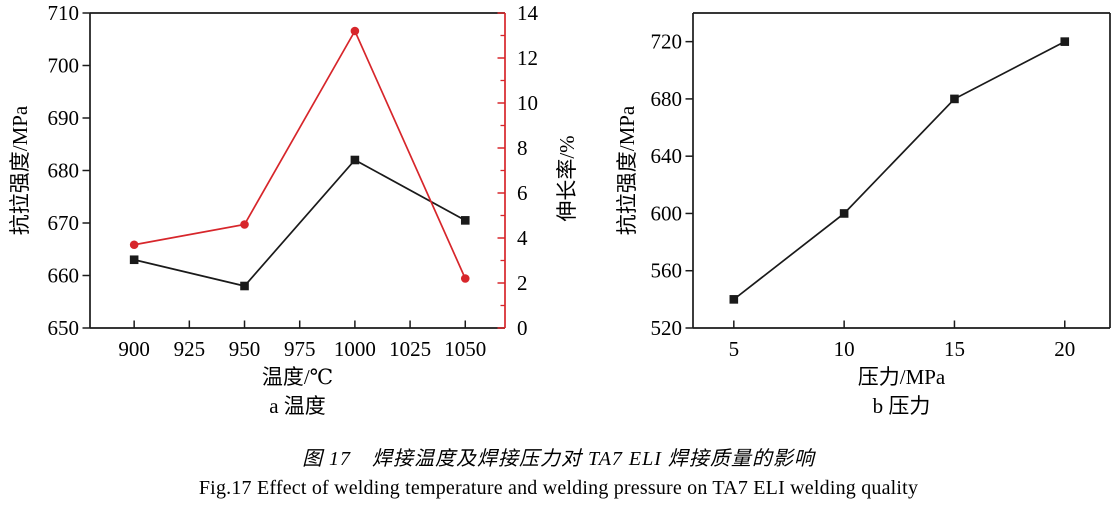  Describe the element at coordinates (190, 349) in the screenshot. I see `x-tick-label: 925` at that location.